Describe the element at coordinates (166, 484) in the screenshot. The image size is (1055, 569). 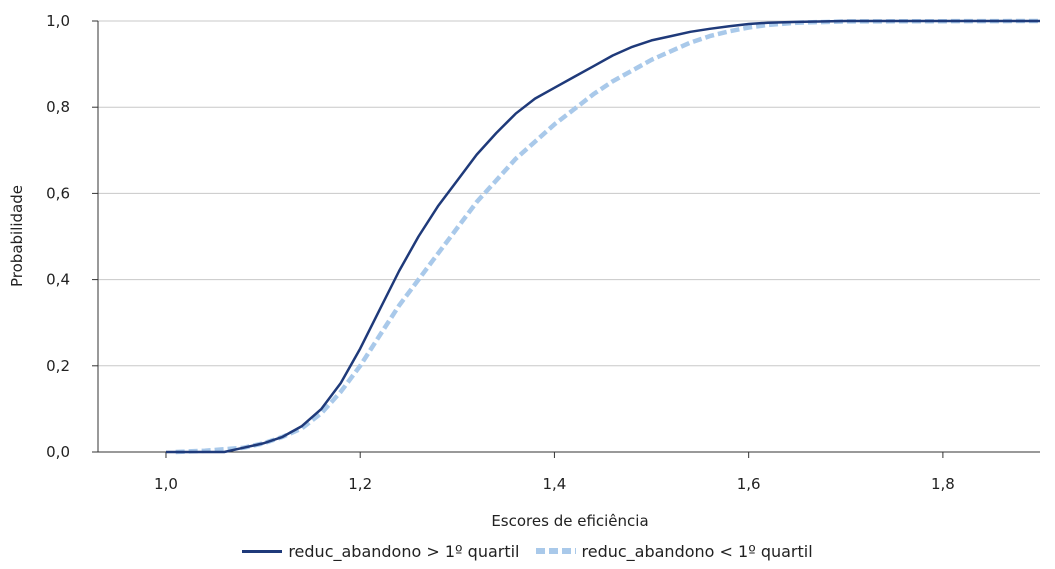
I see `x-tick-label-0: 1,0` at that location.